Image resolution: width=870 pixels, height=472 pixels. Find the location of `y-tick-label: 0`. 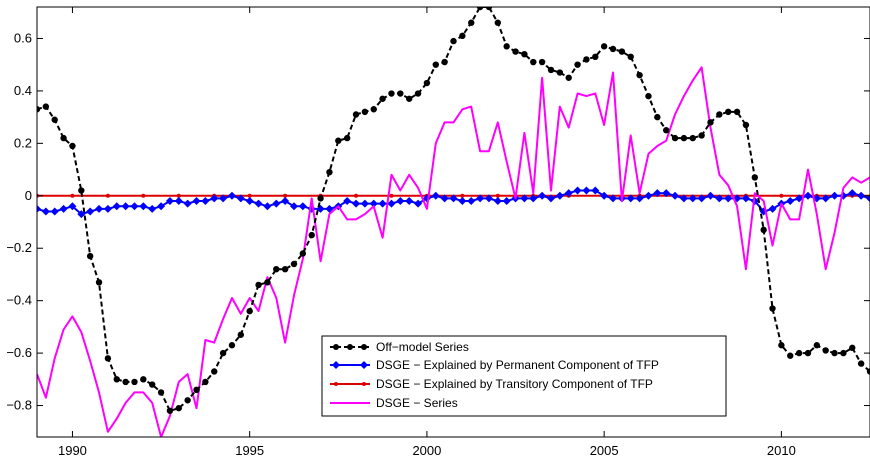

y-tick-label: 0 is located at coordinates (28, 195).